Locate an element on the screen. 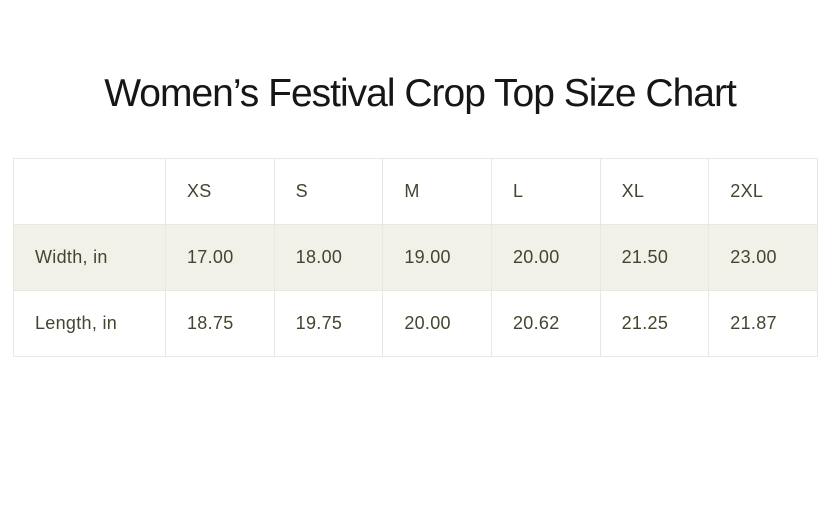  width-value-m: 19.00 is located at coordinates (437, 257).